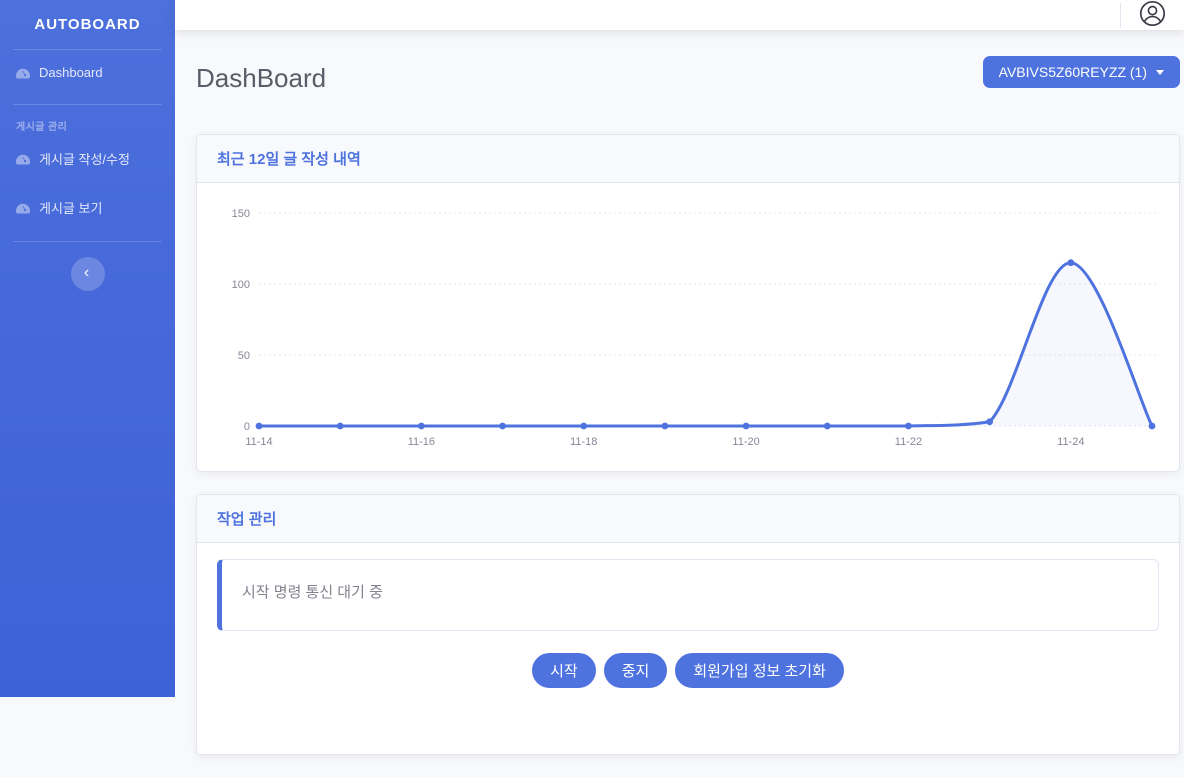  What do you see at coordinates (635, 670) in the screenshot?
I see `stop-button: 중지` at bounding box center [635, 670].